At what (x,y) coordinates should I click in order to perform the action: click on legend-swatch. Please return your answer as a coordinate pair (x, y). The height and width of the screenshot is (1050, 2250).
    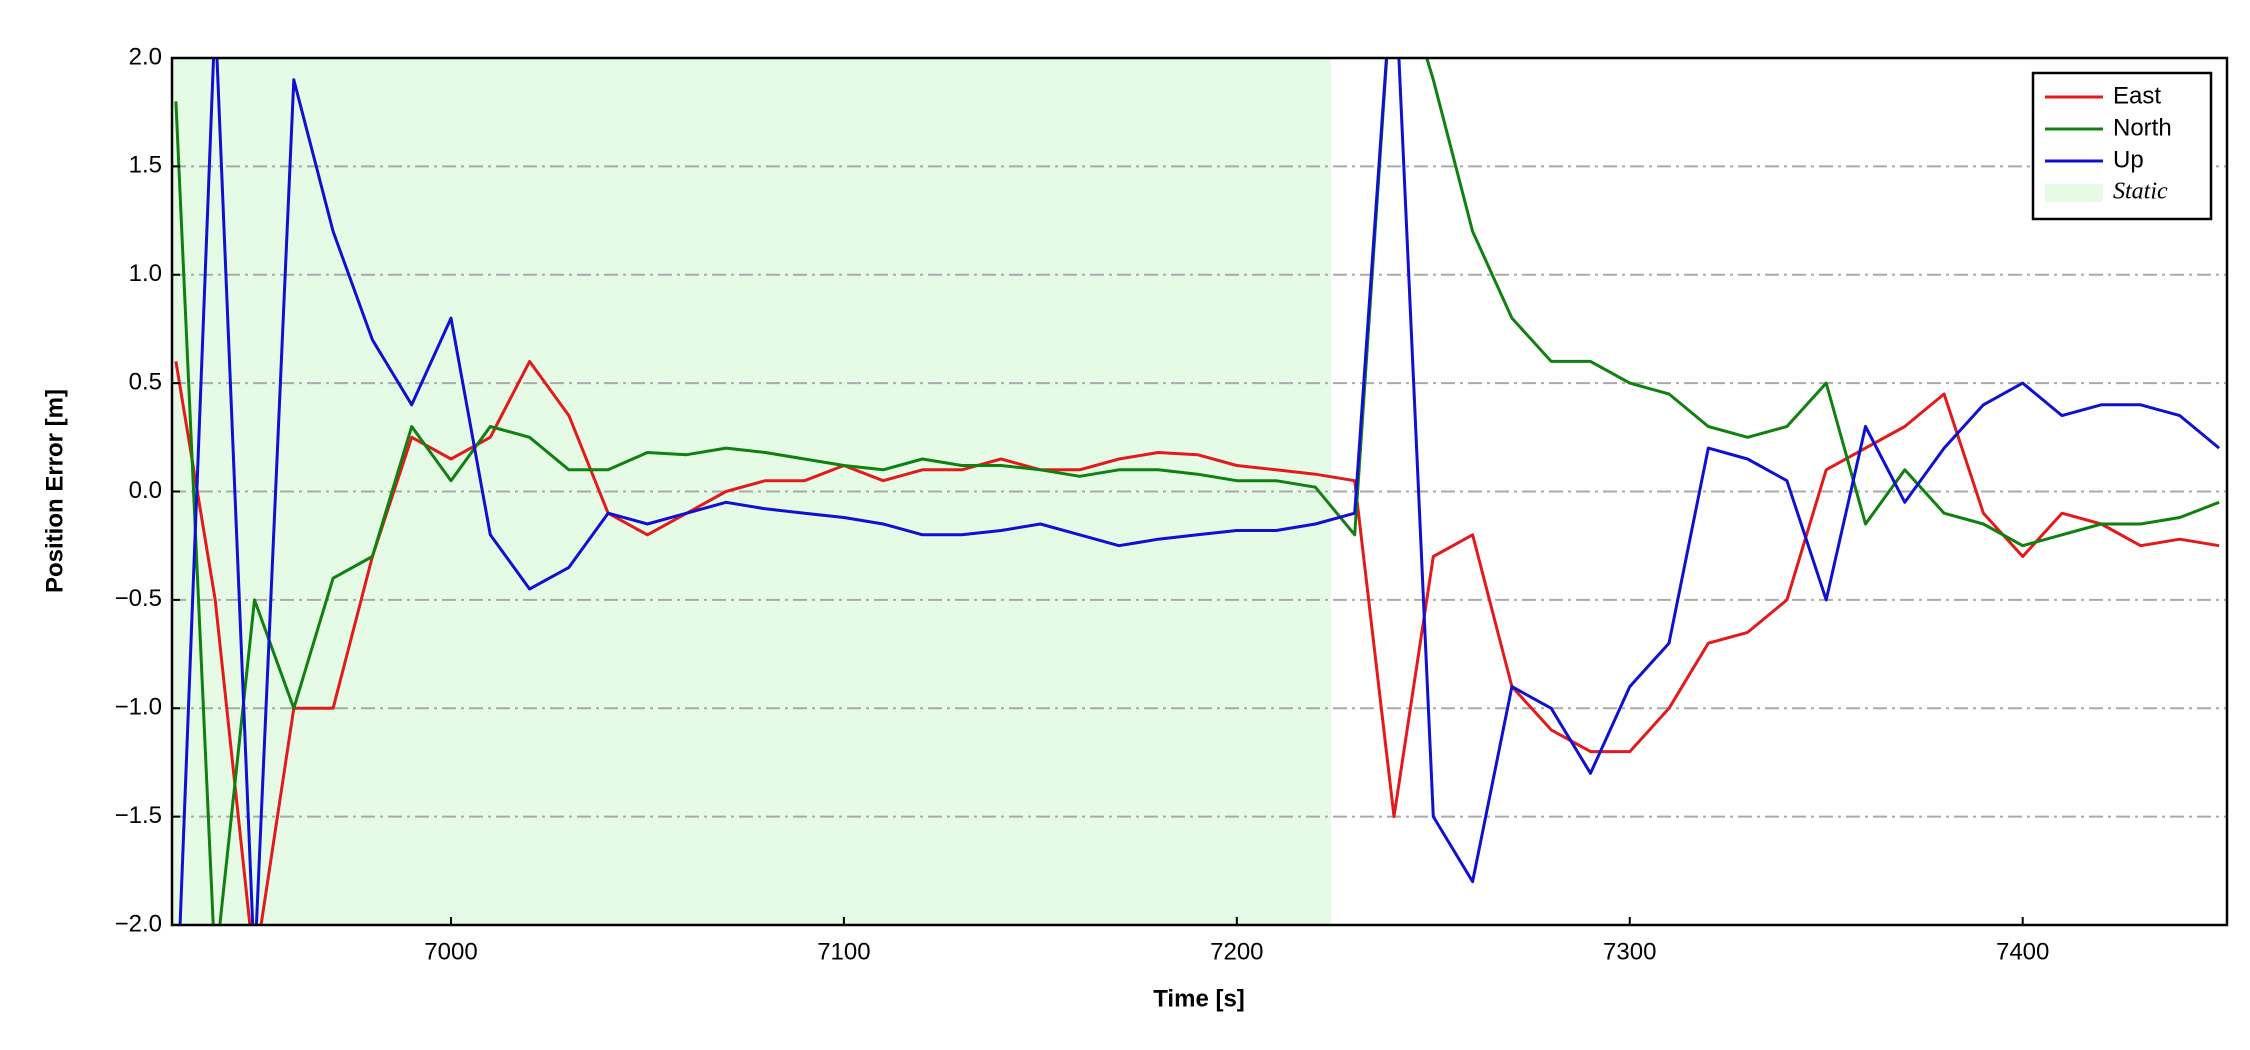
    Looking at the image, I should click on (2074, 193).